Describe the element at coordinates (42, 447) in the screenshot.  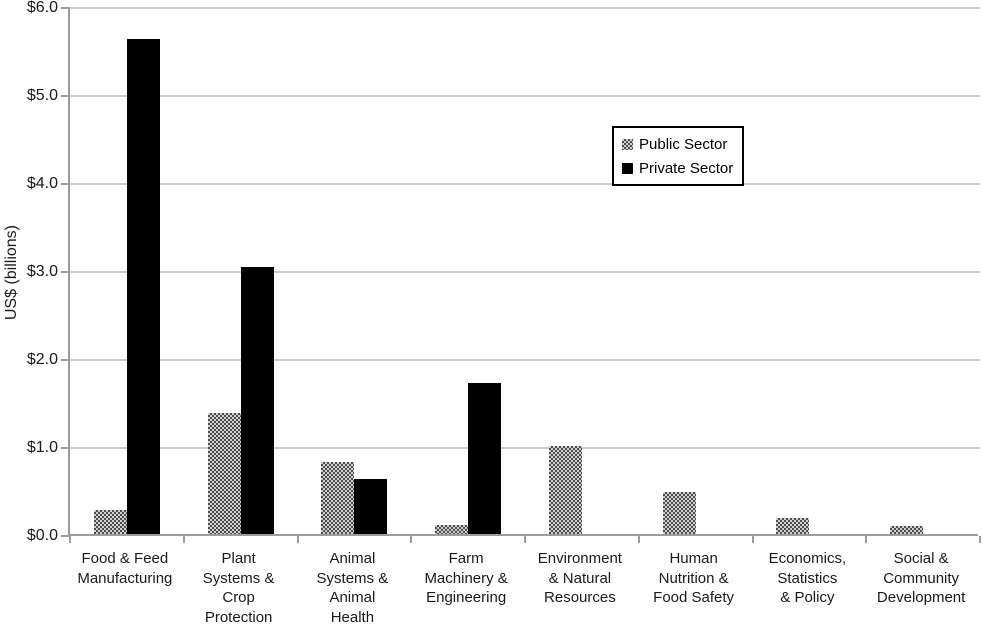
I see `y-axis-tick-label: $1.0` at that location.